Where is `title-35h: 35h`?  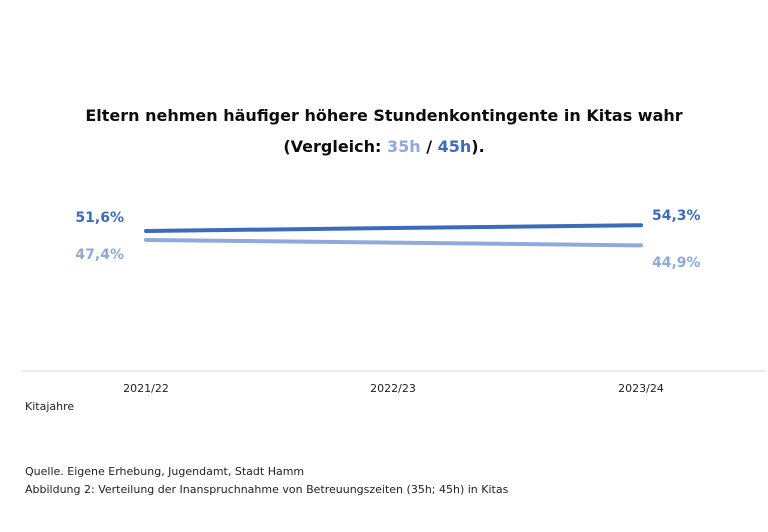 title-35h: 35h is located at coordinates (404, 146).